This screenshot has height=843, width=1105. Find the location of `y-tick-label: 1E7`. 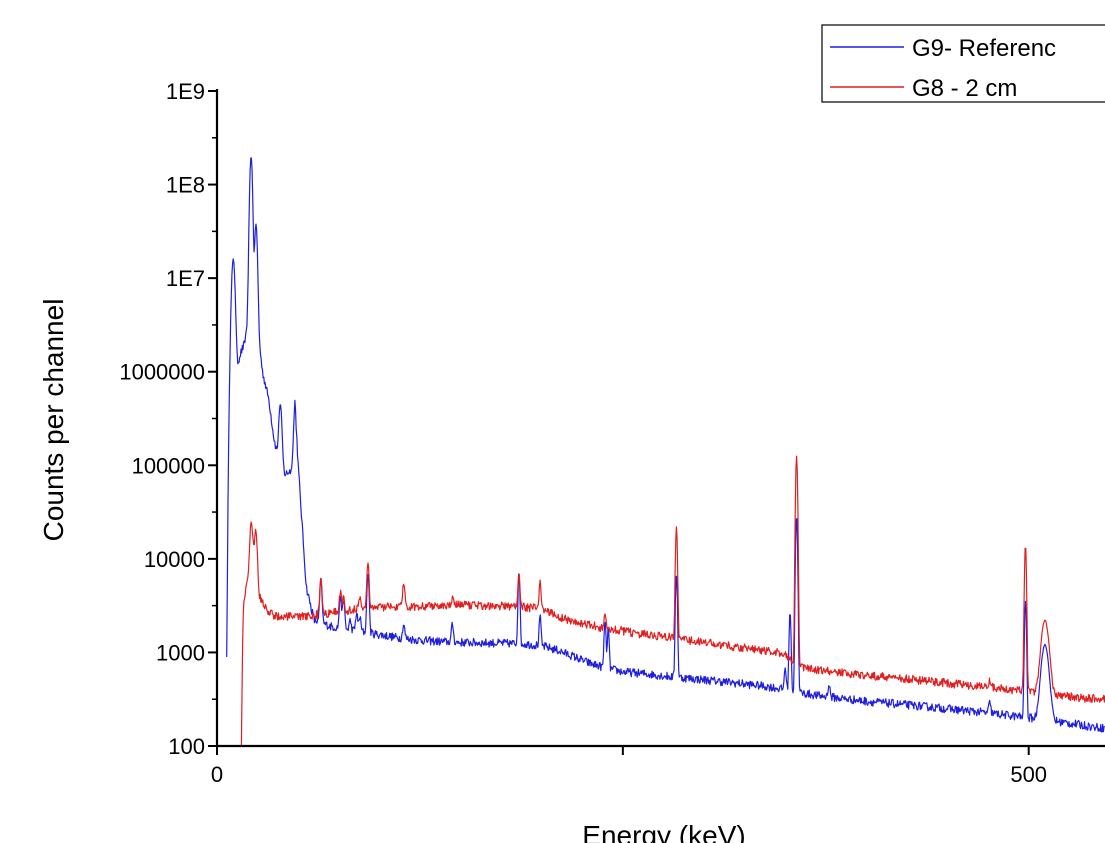

y-tick-label: 1E7 is located at coordinates (185, 278).